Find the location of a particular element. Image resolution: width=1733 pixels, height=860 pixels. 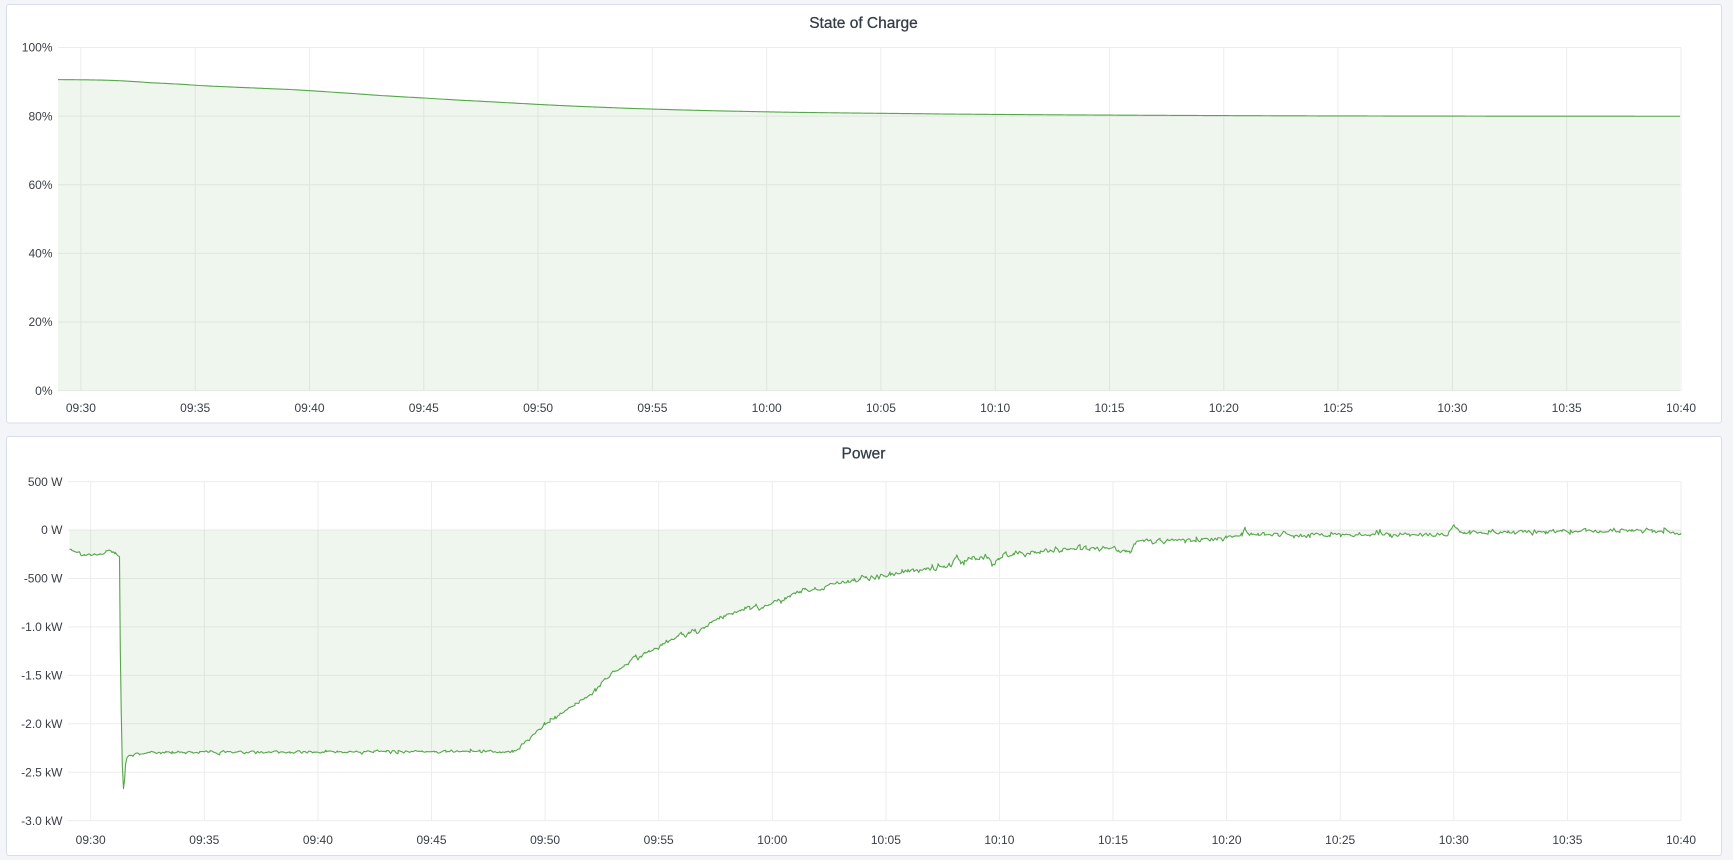

svg-text: -1.0 kW is located at coordinates (42, 627).